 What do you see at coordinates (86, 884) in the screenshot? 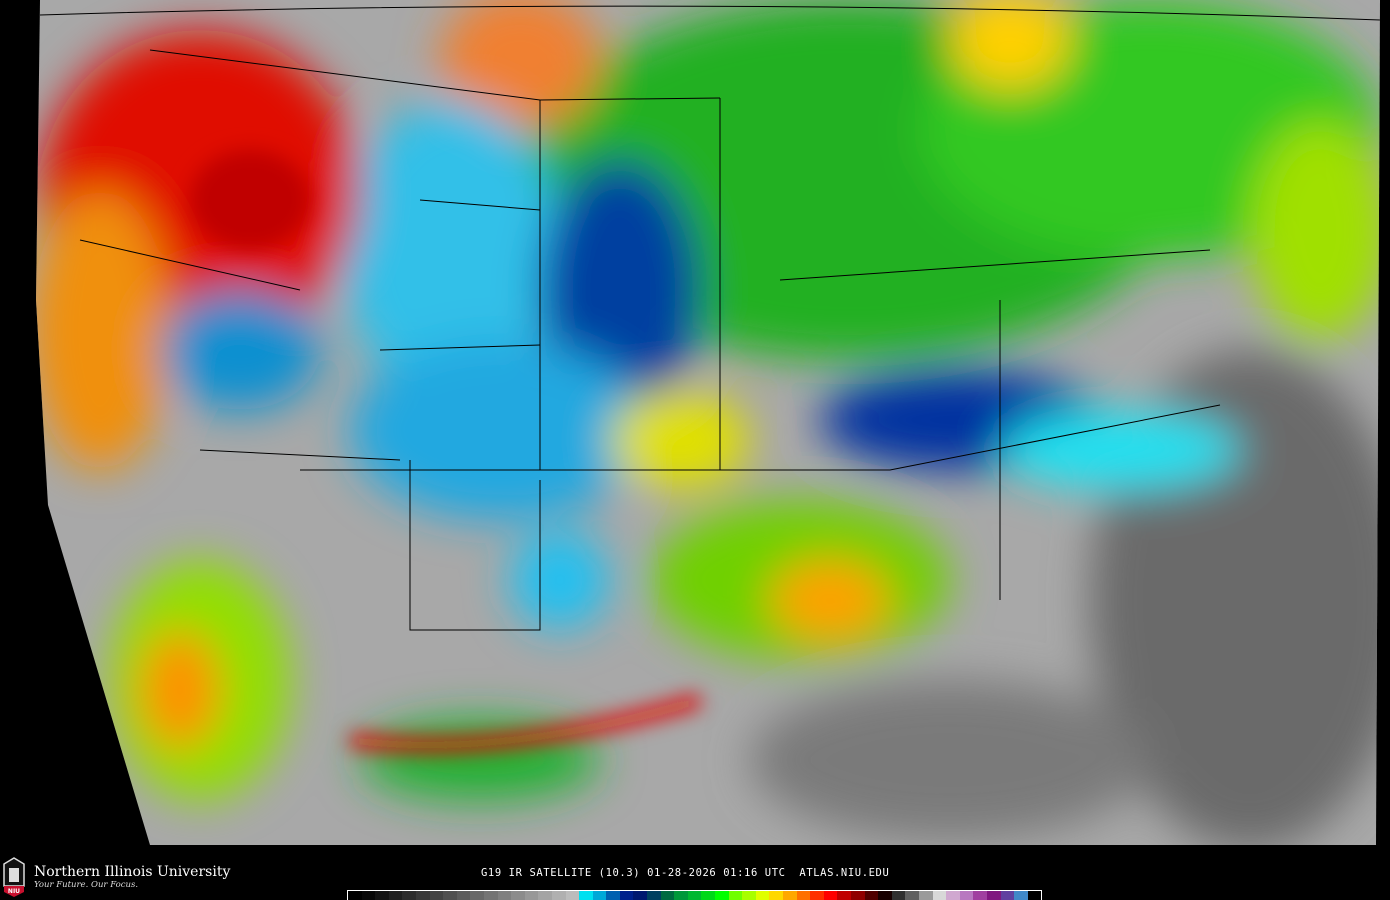
I see `tagline: Your Future. Our Focus.` at bounding box center [86, 884].